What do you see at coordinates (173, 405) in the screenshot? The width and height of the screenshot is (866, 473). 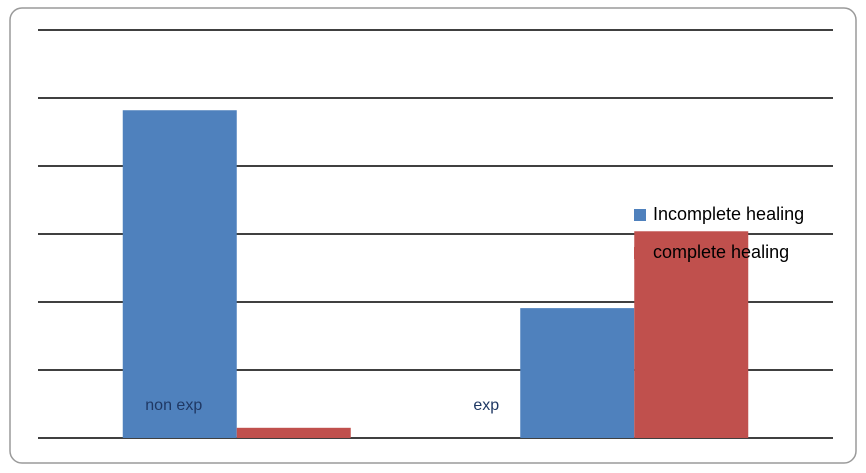 I see `x-tick-label: non exp` at bounding box center [173, 405].